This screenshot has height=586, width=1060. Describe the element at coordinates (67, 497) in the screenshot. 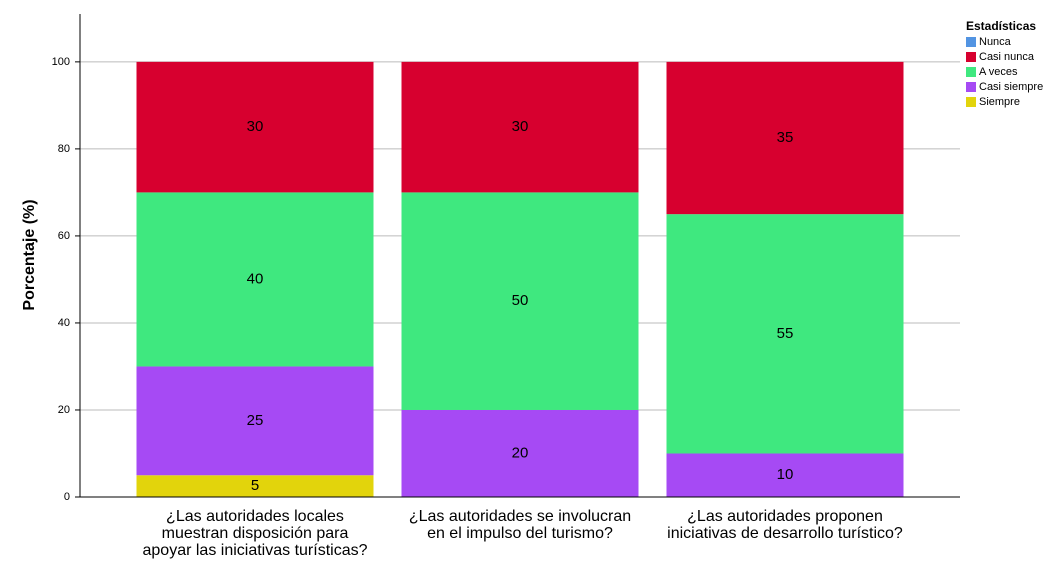

I see `y-tick-label: 0` at that location.